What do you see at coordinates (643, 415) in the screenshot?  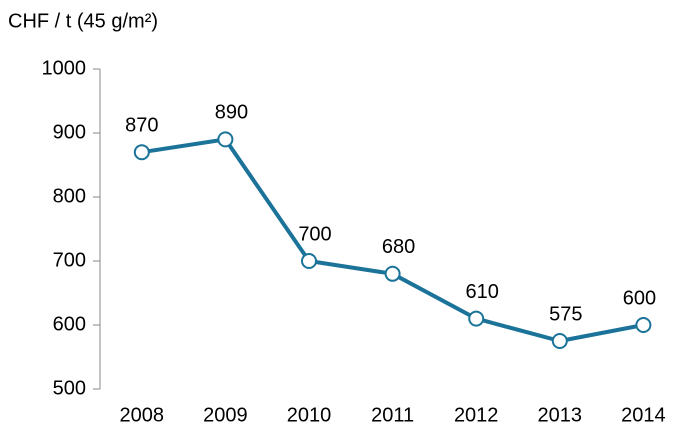 I see `x-tick-label: 2014` at bounding box center [643, 415].